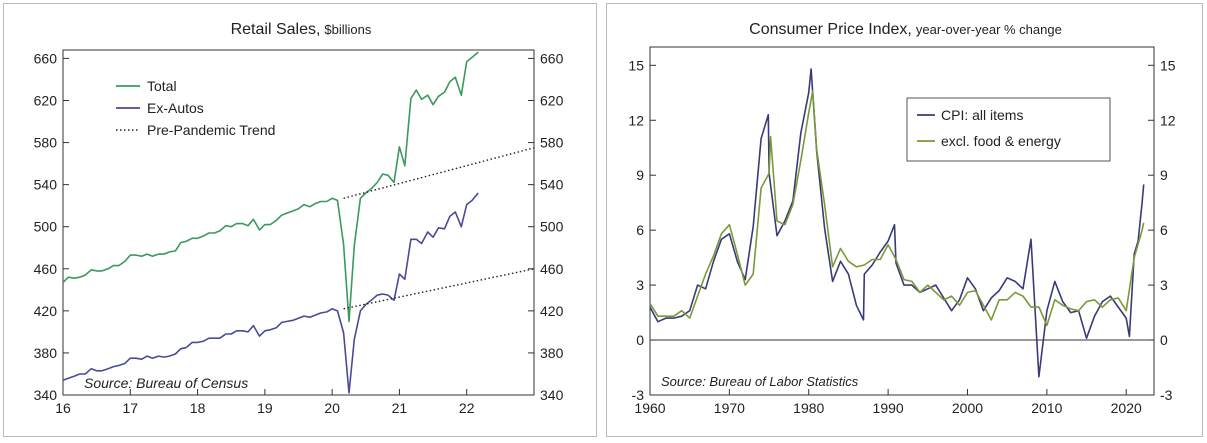 Image resolution: width=1207 pixels, height=443 pixels. Describe the element at coordinates (552, 353) in the screenshot. I see `y-tick-label-right: 380` at that location.